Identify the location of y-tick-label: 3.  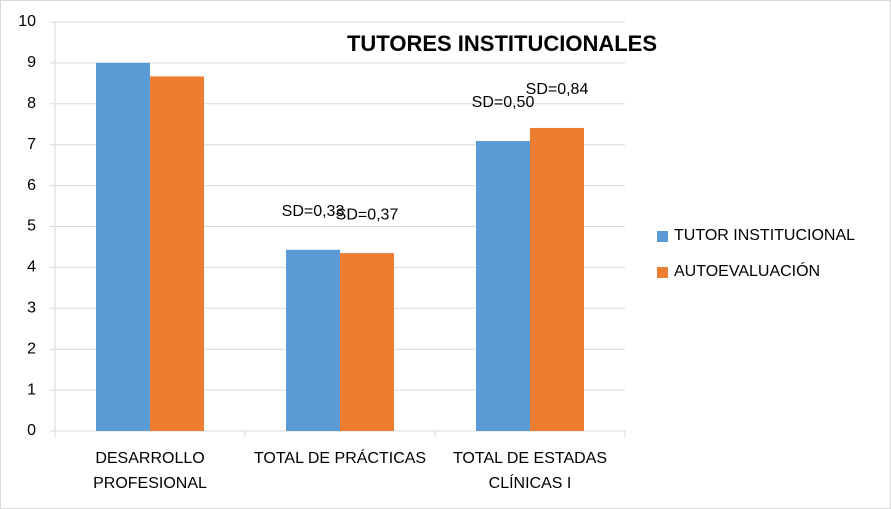
(31, 308).